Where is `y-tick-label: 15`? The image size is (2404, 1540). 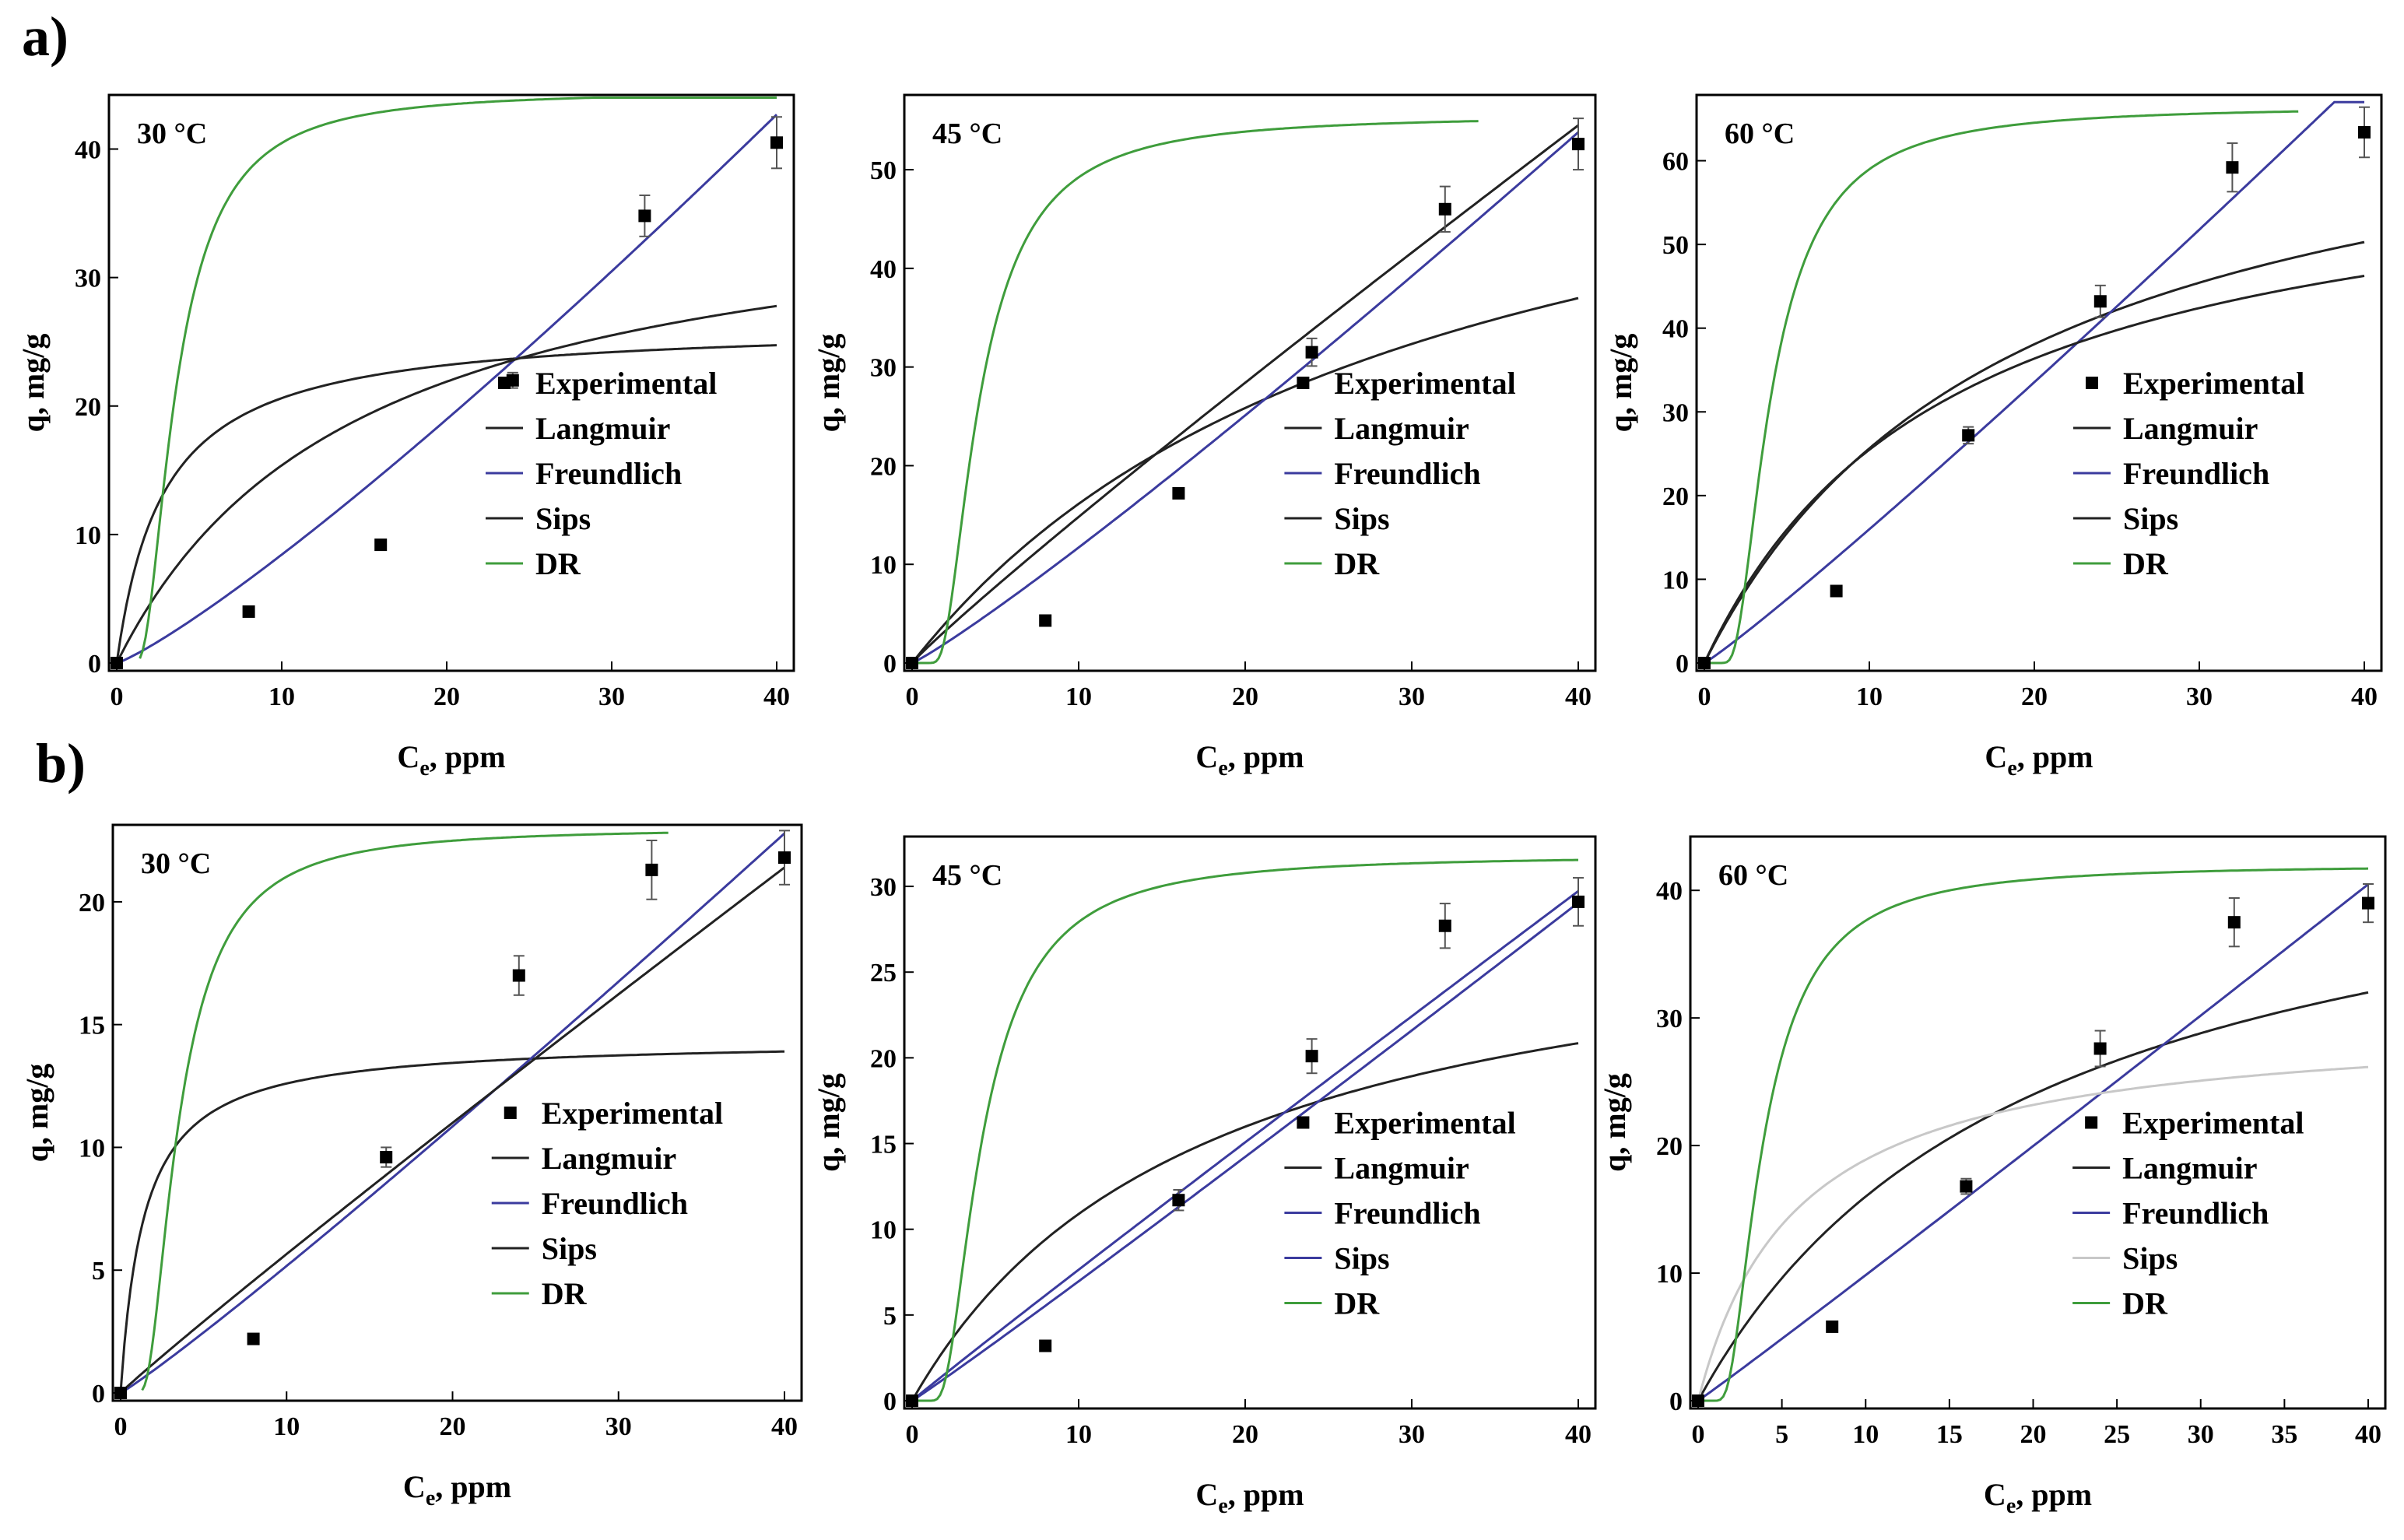 y-tick-label: 15 is located at coordinates (92, 1026).